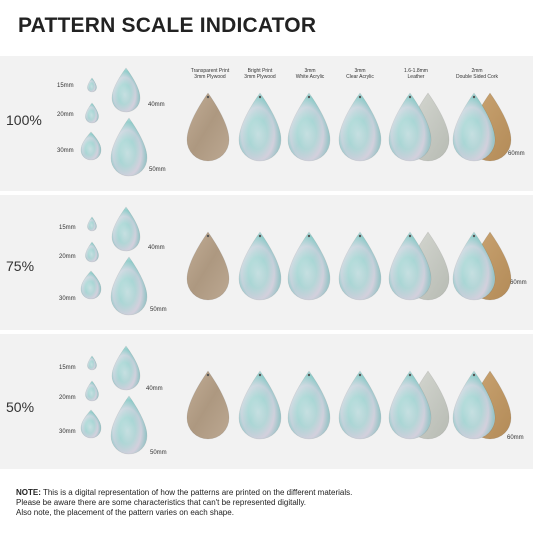  I want to click on material-caption-clear-acrylic: 3mm Clear Acrylic, so click(360, 74).